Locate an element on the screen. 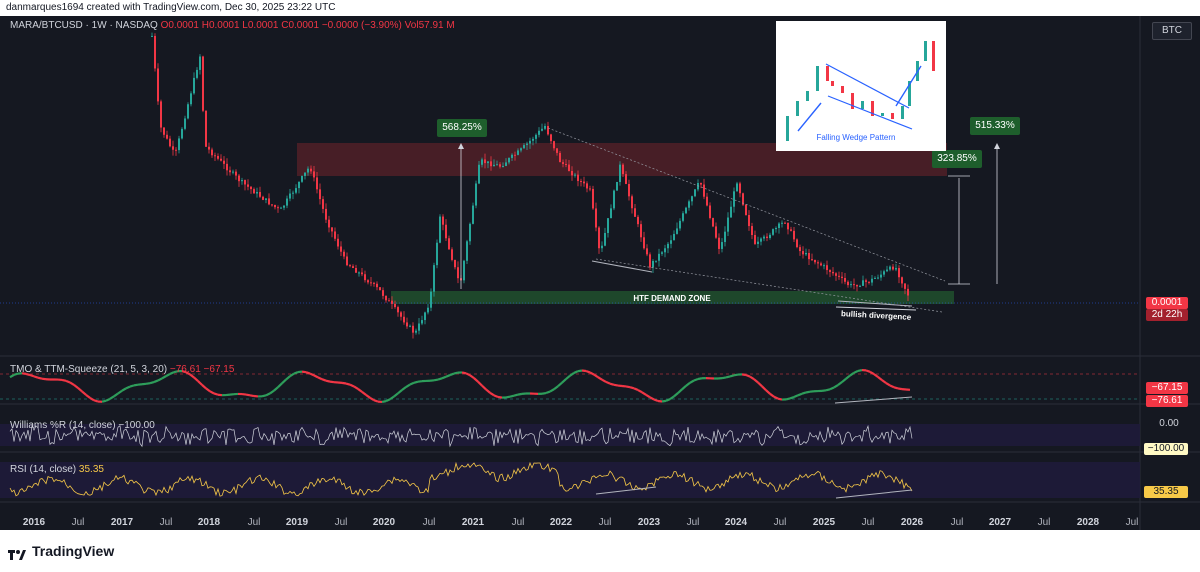 The height and width of the screenshot is (572, 1200). tradingview-logo: TradingView is located at coordinates (61, 552).